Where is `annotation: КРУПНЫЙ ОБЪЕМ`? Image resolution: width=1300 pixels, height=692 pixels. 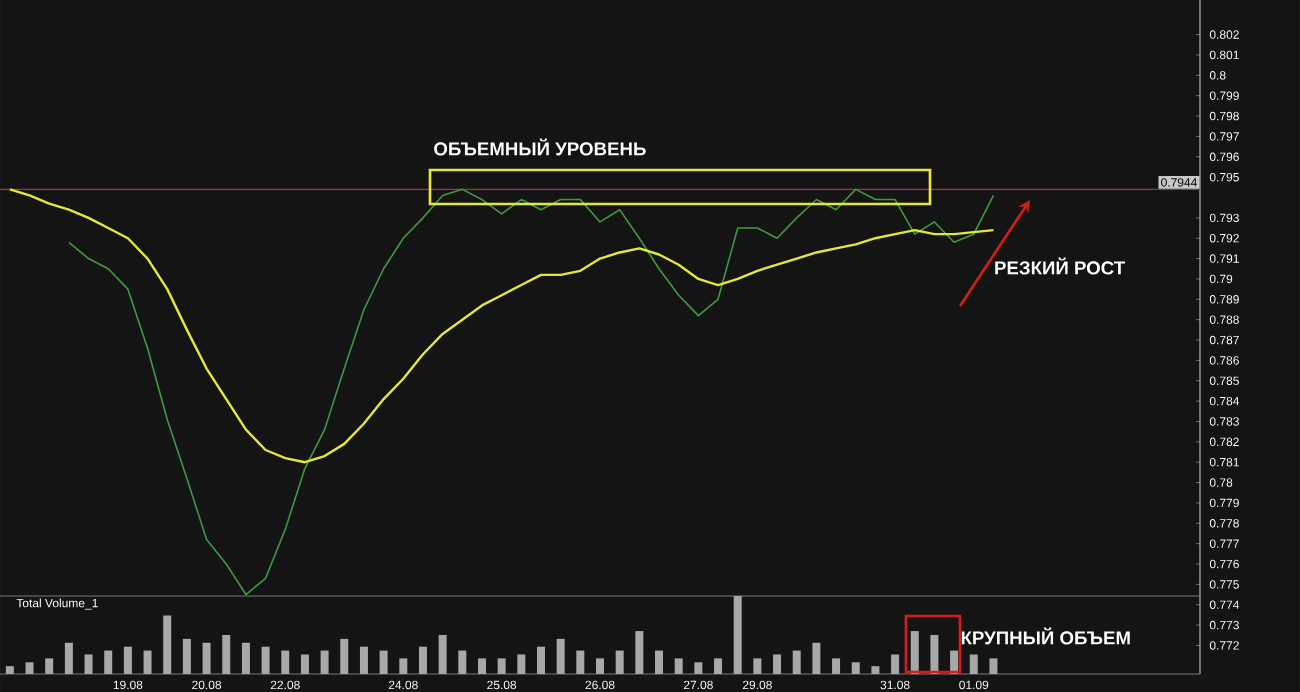 annotation: КРУПНЫЙ ОБЪЕМ is located at coordinates (1045, 636).